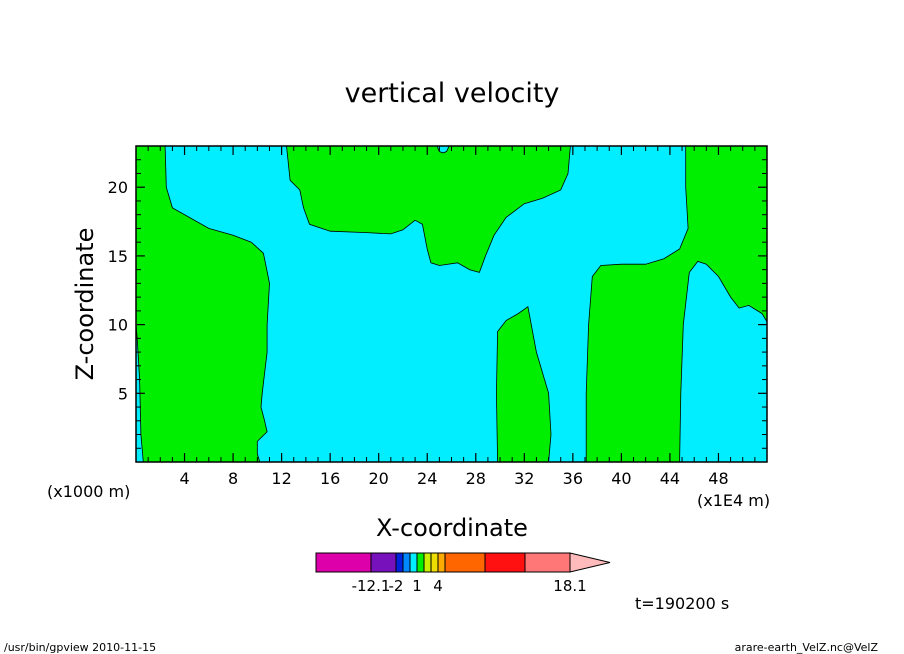  I want to click on x-tick-label: 36, so click(573, 478).